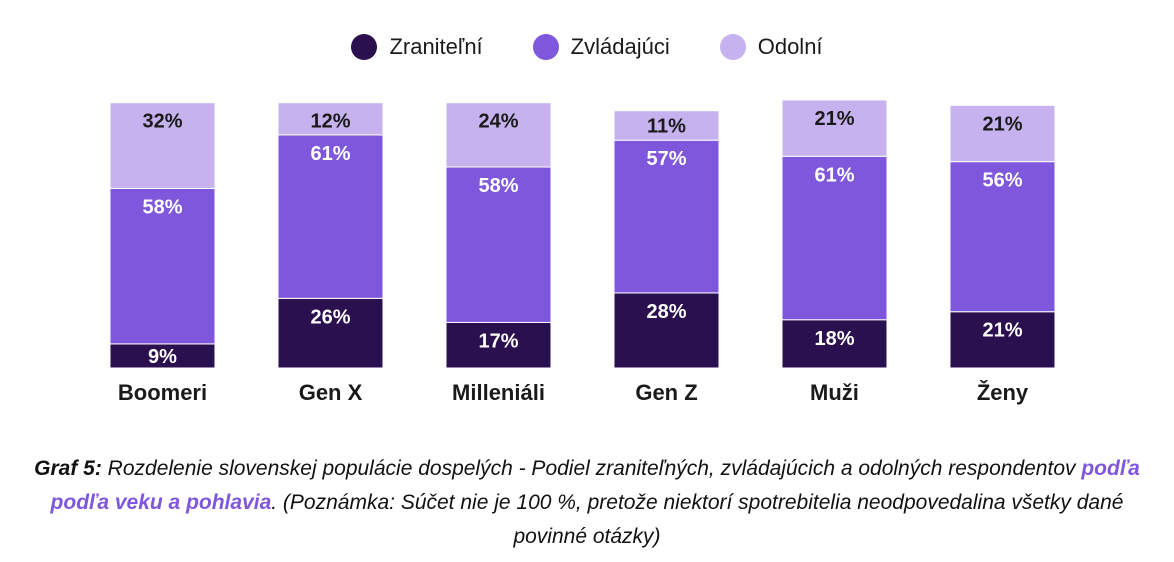 The height and width of the screenshot is (562, 1174). I want to click on legend-item-odolni: Odolní, so click(771, 47).